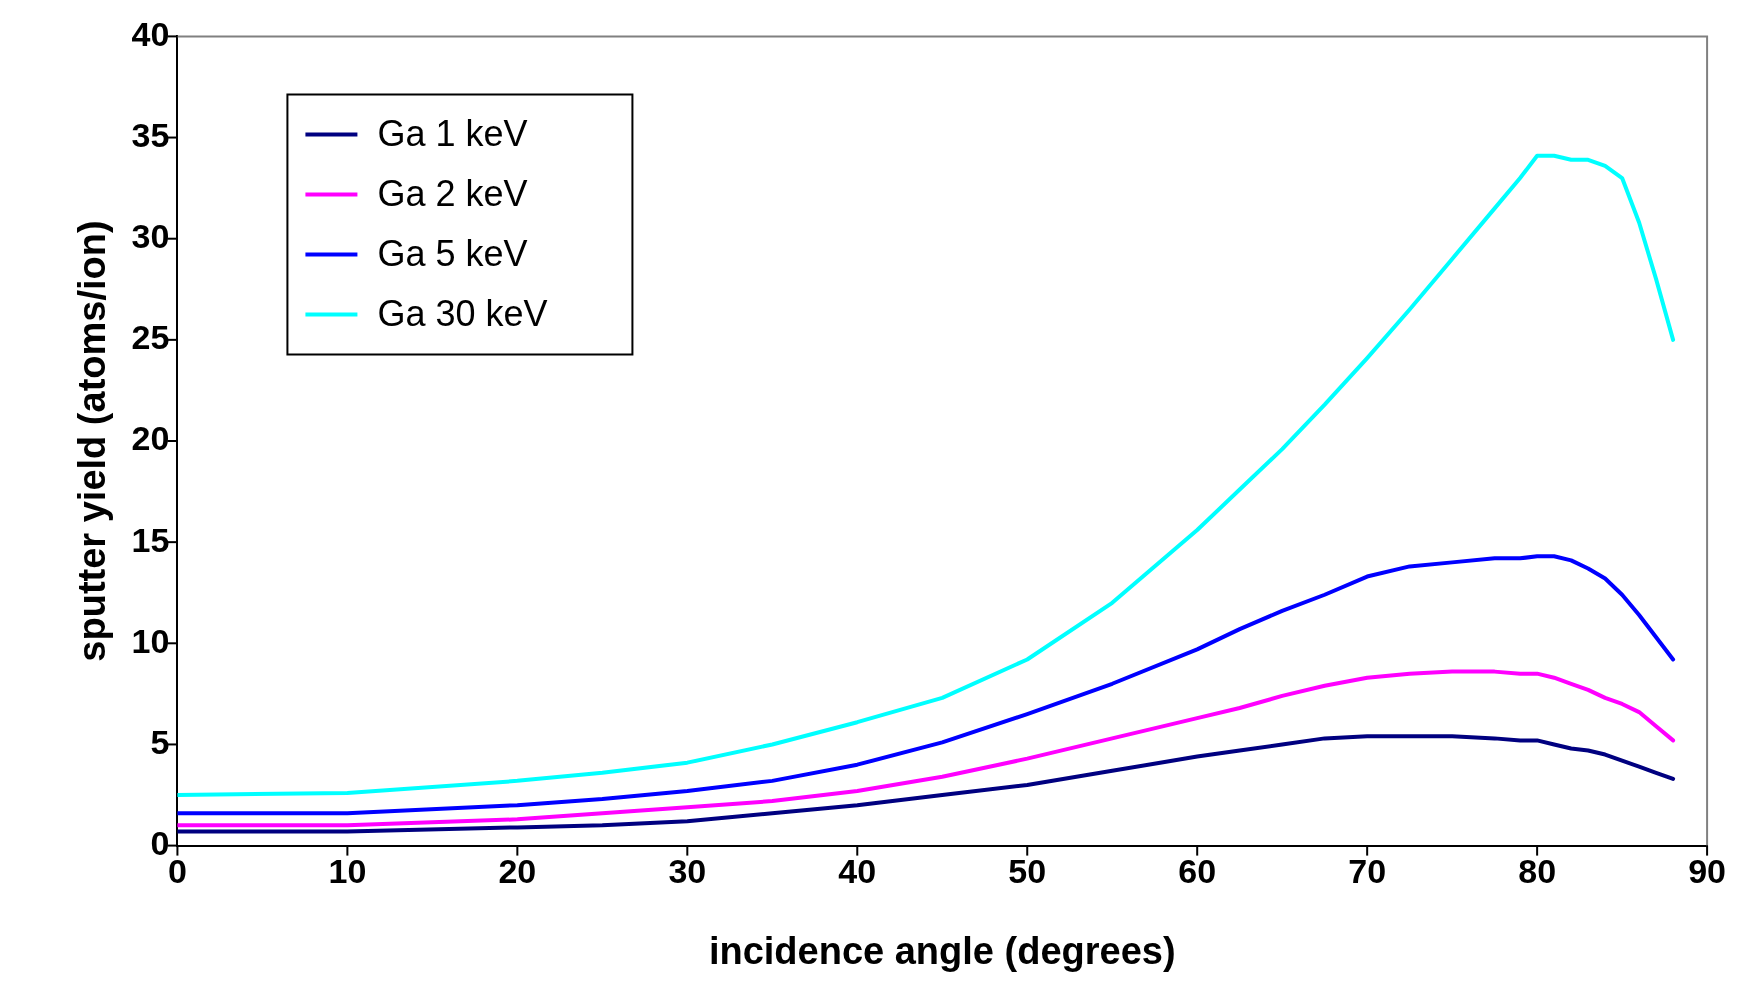  Describe the element at coordinates (1367, 871) in the screenshot. I see `x-tick-label: 70` at that location.